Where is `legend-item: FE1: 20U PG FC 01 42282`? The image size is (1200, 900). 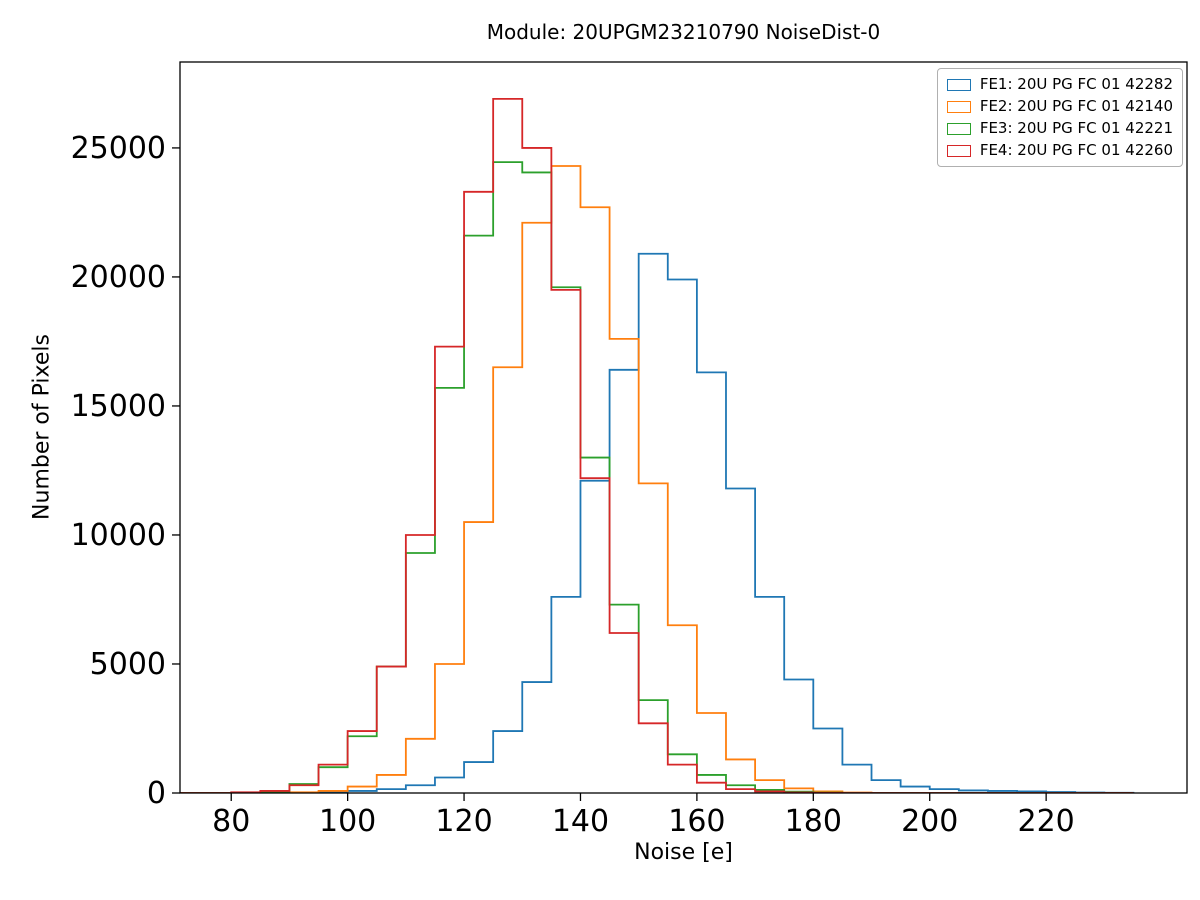 legend-item: FE1: 20U PG FC 01 42282 is located at coordinates (1059, 84).